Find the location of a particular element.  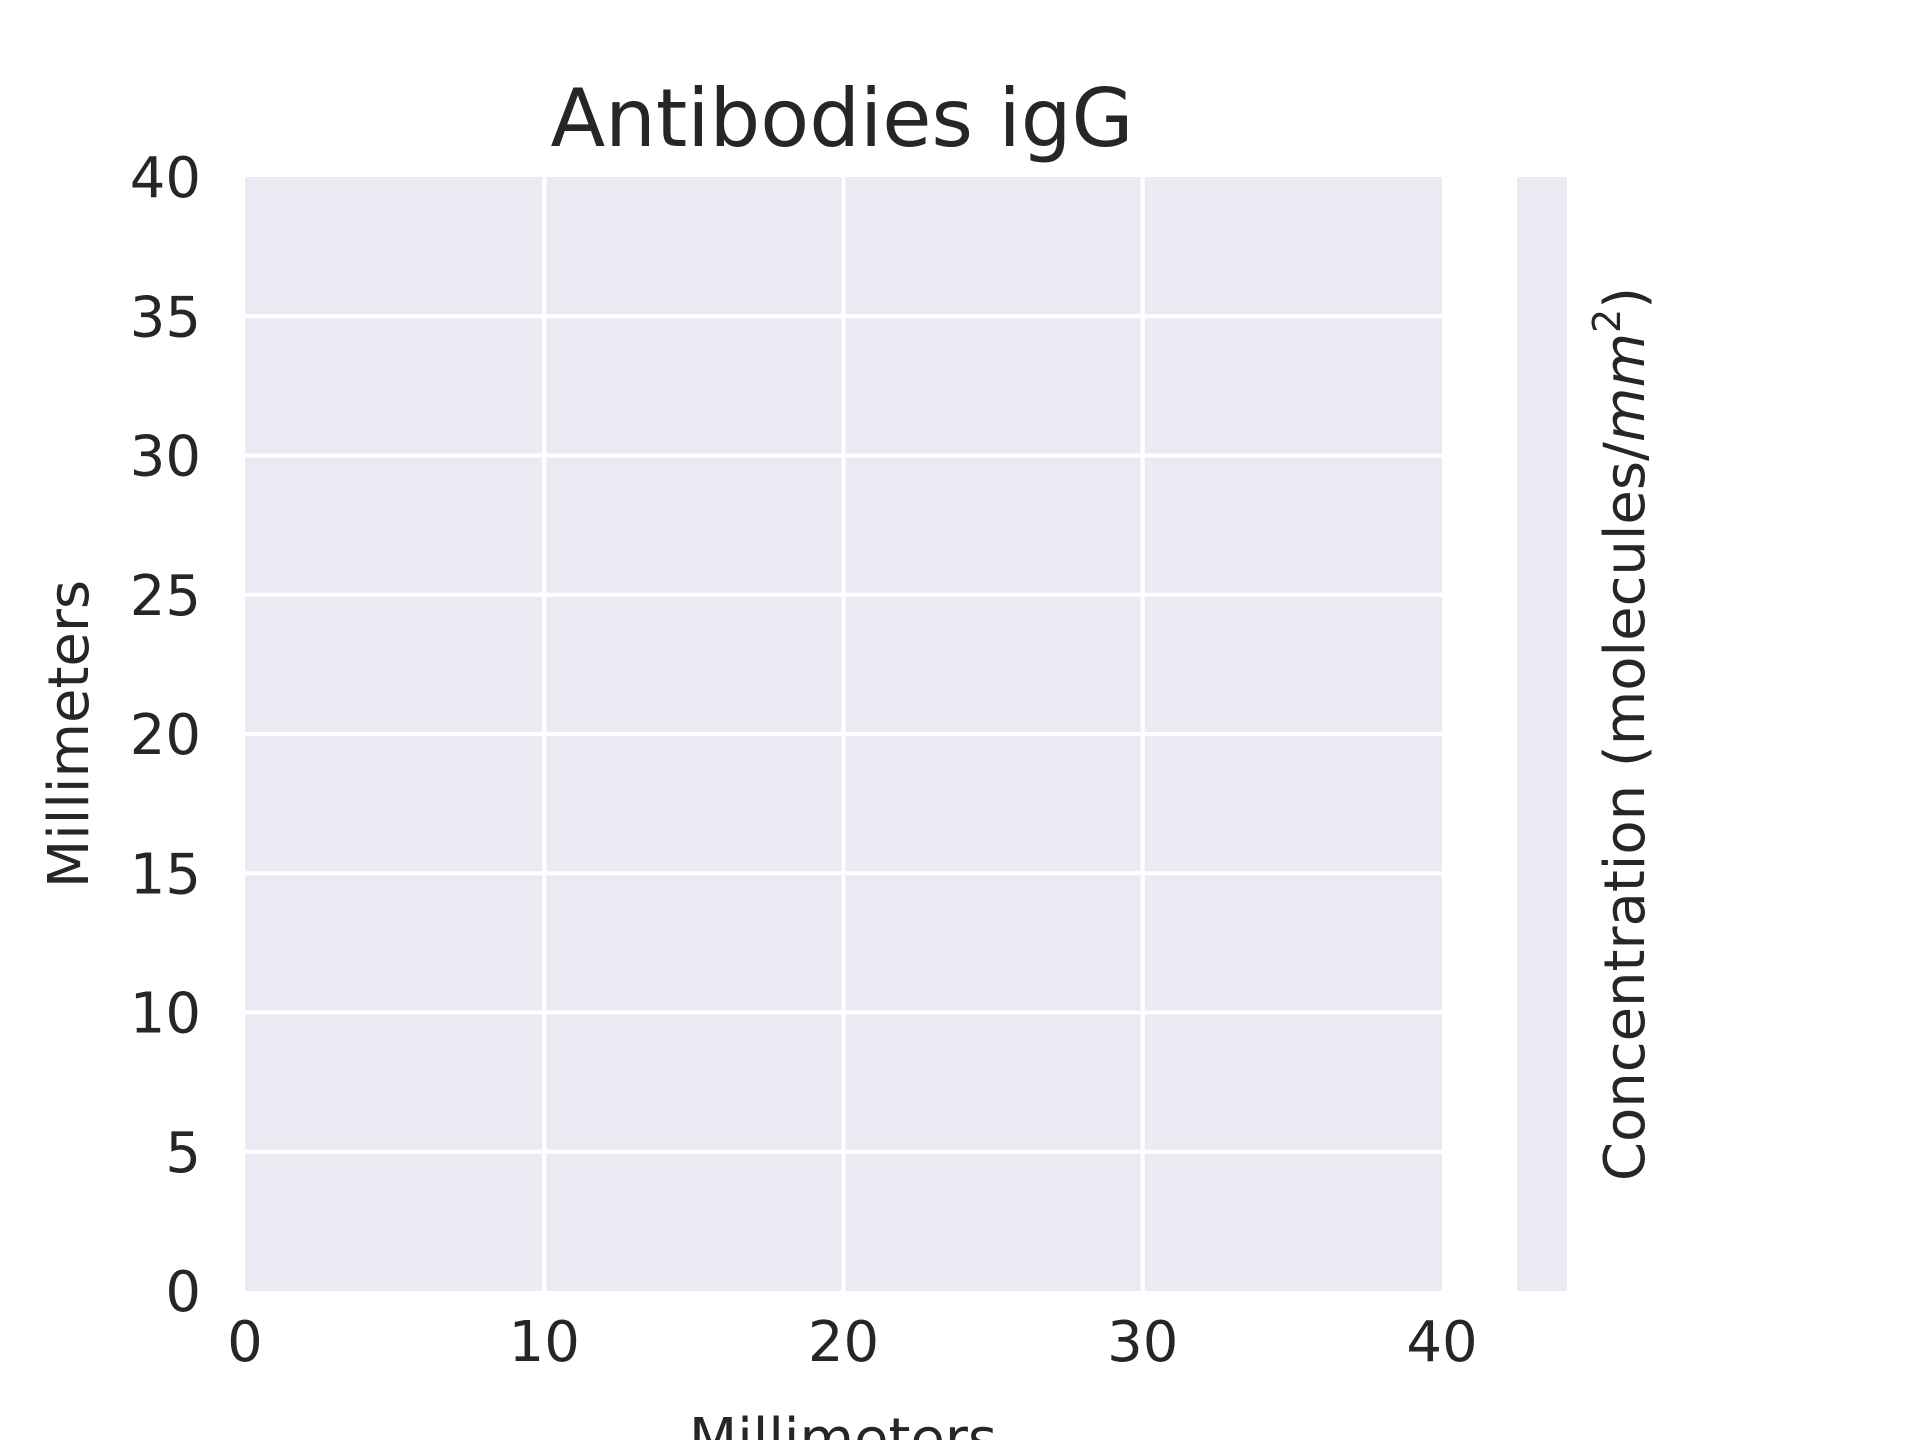

colorbar-label-exponent: 2 is located at coordinates (1607, 321).